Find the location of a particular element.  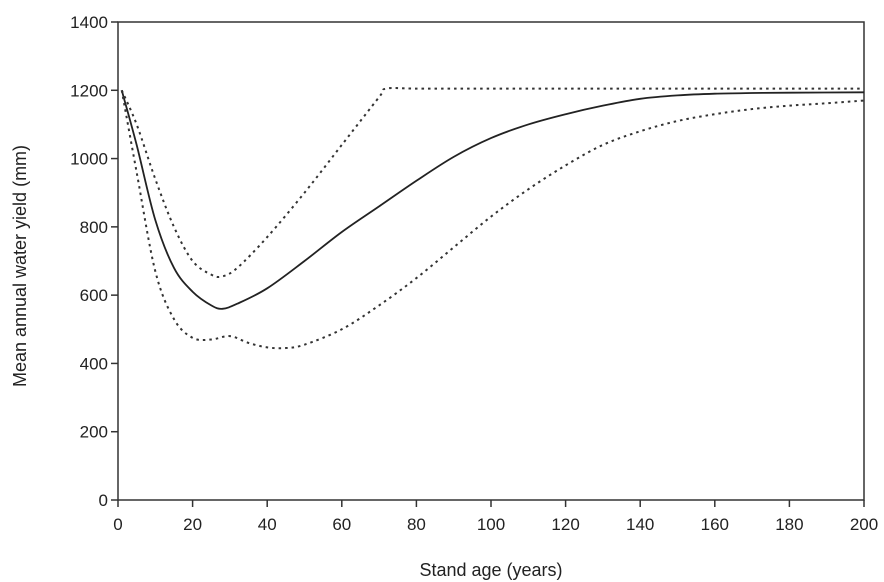

y-axis-title: Mean annual water yield (mm) is located at coordinates (20, 266).